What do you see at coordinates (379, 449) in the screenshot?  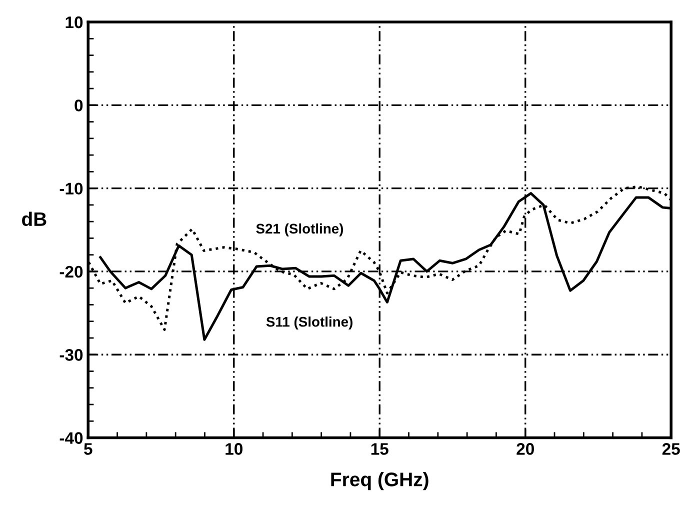 I see `x-tick-label: 15` at bounding box center [379, 449].